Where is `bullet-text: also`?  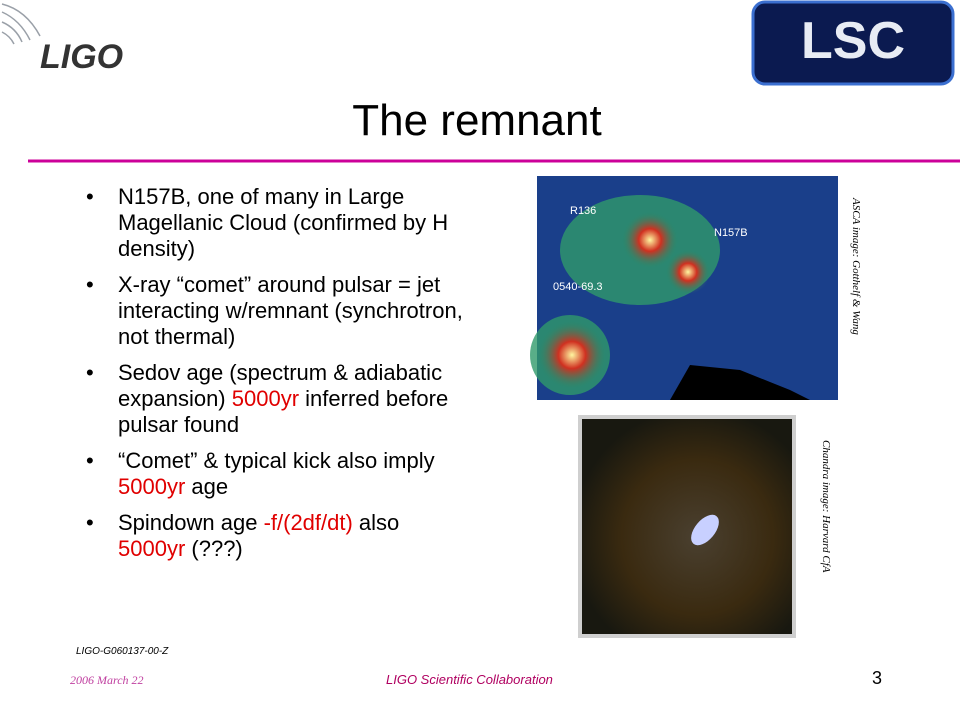 bullet-text: also is located at coordinates (376, 522).